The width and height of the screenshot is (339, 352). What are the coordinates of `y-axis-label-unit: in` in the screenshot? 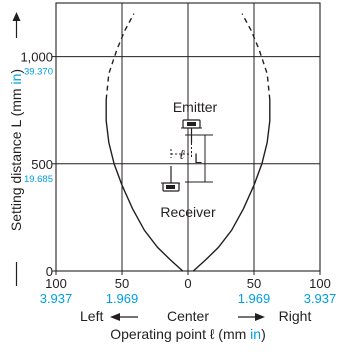 It's located at (16, 79).